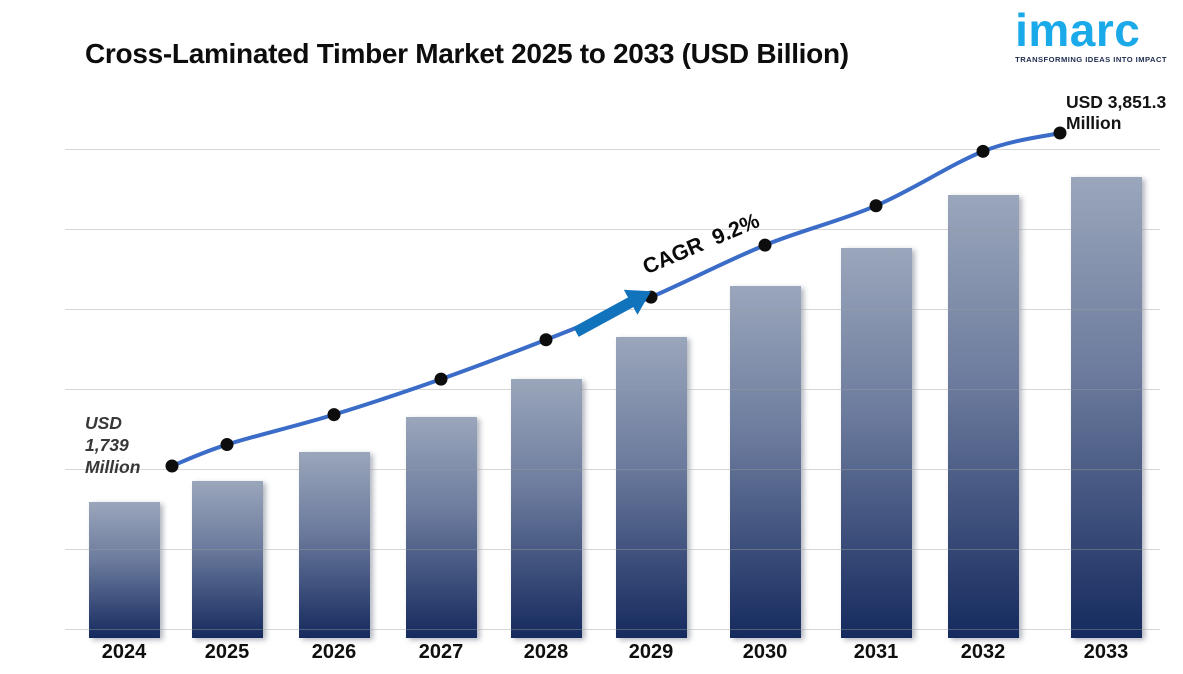 This screenshot has width=1183, height=674. I want to click on line-point-2030, so click(765, 245).